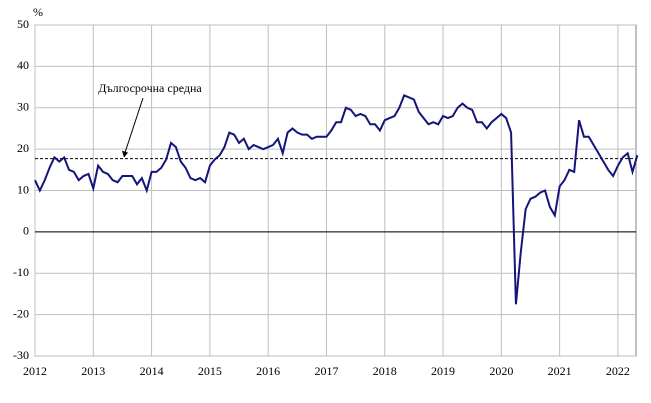 The height and width of the screenshot is (403, 651). I want to click on y-tick-label: 30, so click(23, 107).